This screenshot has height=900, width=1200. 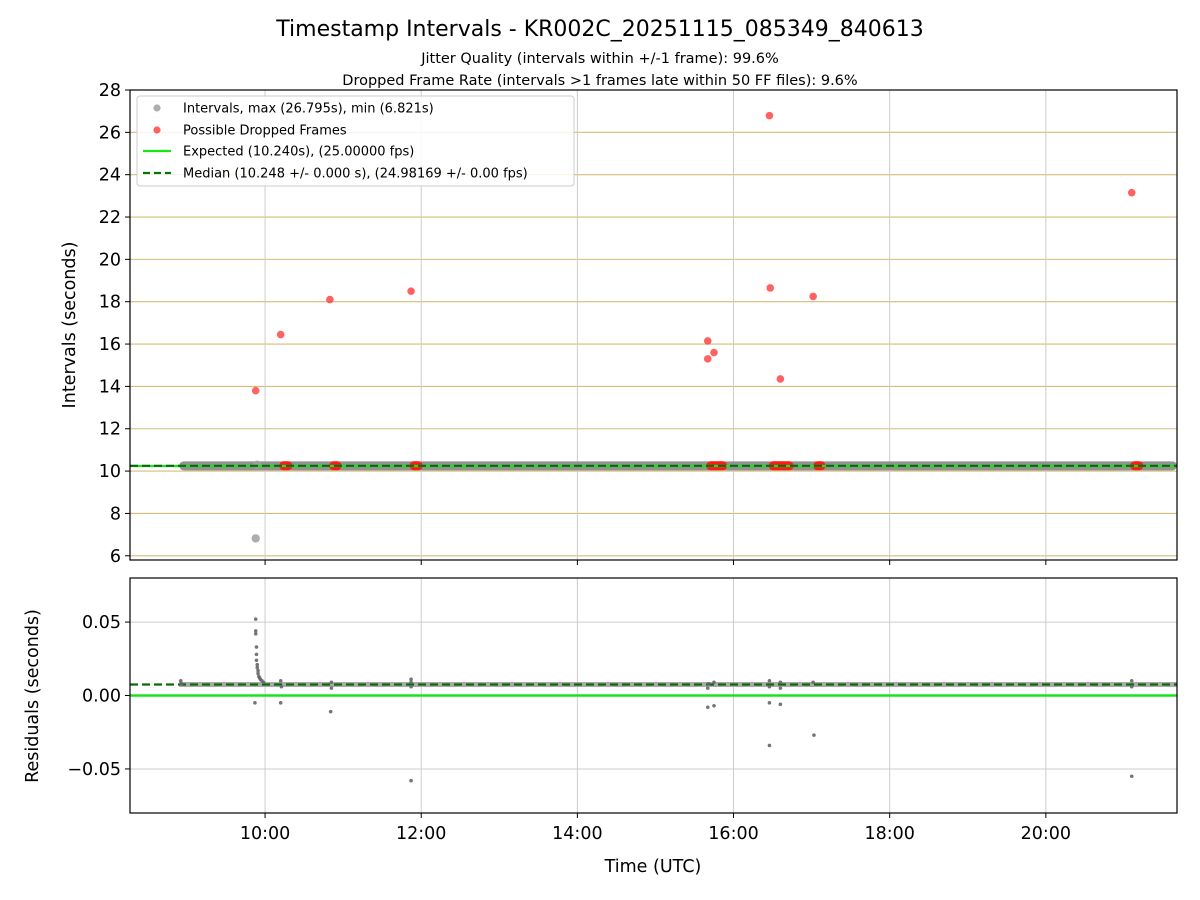 What do you see at coordinates (101, 697) in the screenshot?
I see `residuals-y-tick-label: 0.00` at bounding box center [101, 697].